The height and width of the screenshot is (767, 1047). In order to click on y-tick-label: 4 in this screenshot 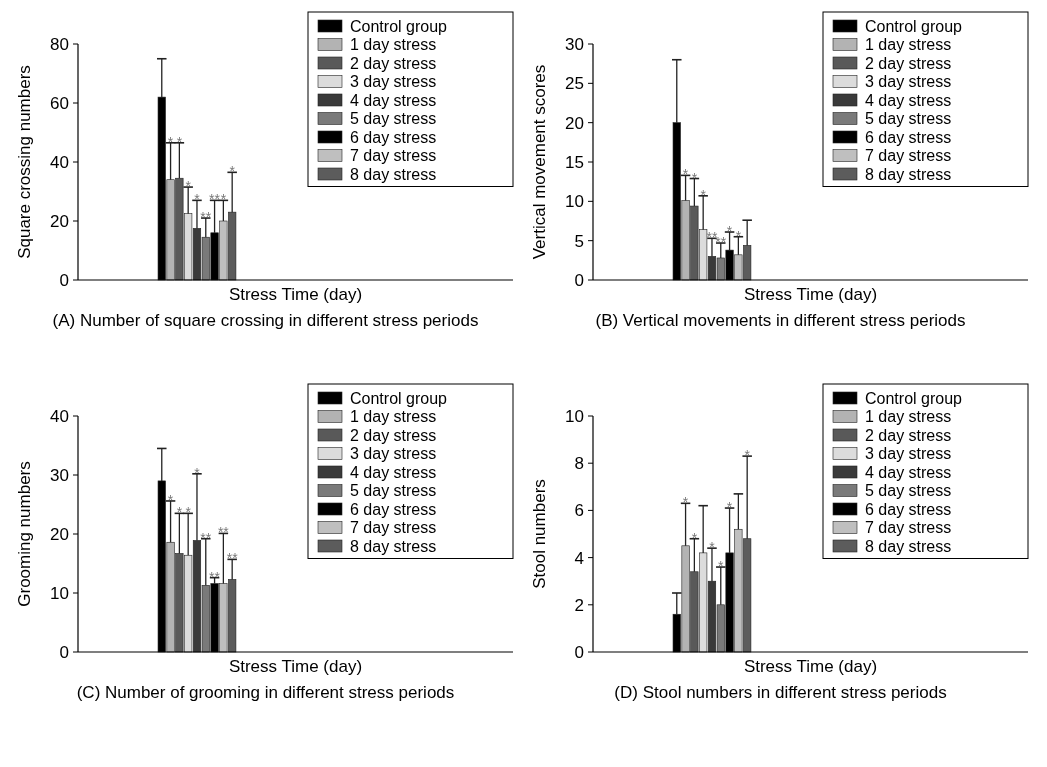, I will do `click(579, 558)`.